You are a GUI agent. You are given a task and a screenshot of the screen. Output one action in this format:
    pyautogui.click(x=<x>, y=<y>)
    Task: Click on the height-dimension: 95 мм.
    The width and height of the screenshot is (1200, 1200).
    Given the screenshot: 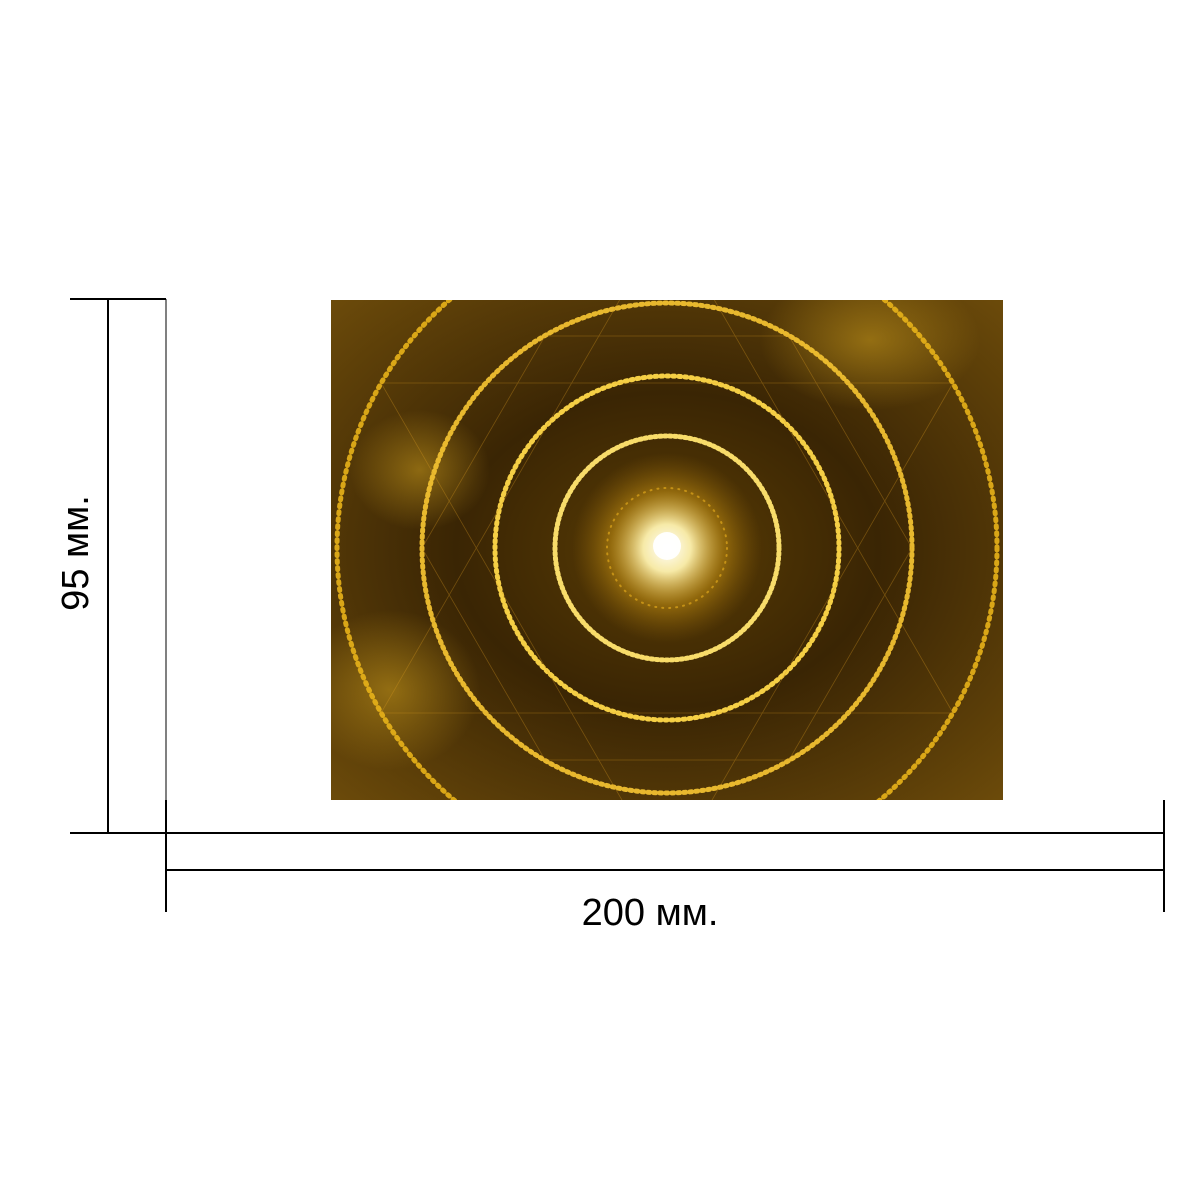 What is the action you would take?
    pyautogui.click(x=111, y=566)
    